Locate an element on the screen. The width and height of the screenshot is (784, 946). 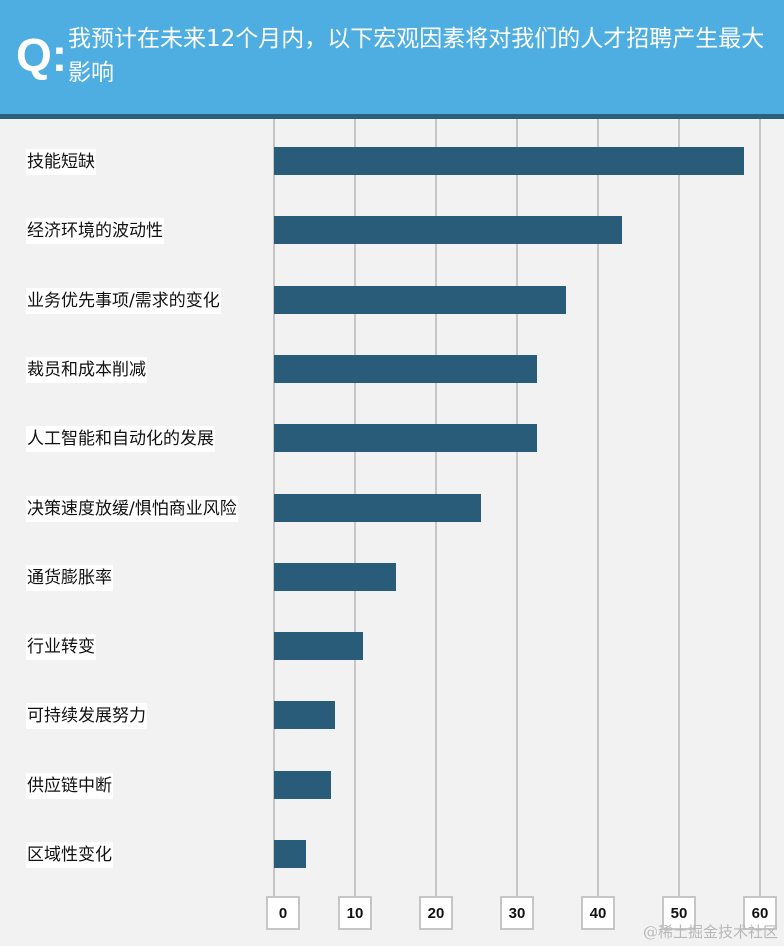
category-label: 人工智能和自动化的发展 is located at coordinates (120, 439).